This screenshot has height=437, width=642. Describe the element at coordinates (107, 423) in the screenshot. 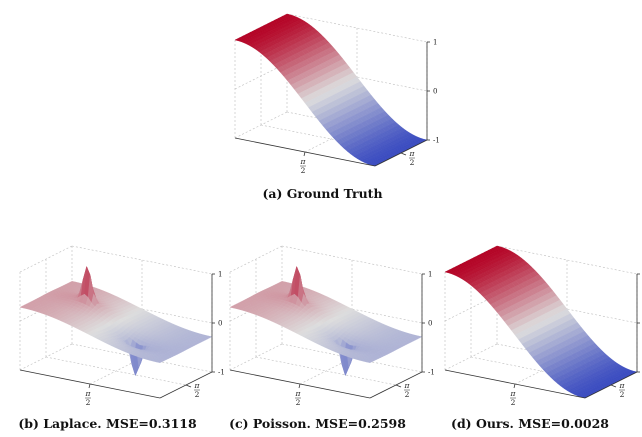

I see `caption-laplace: (b) Laplace. MSE=0.3118` at that location.